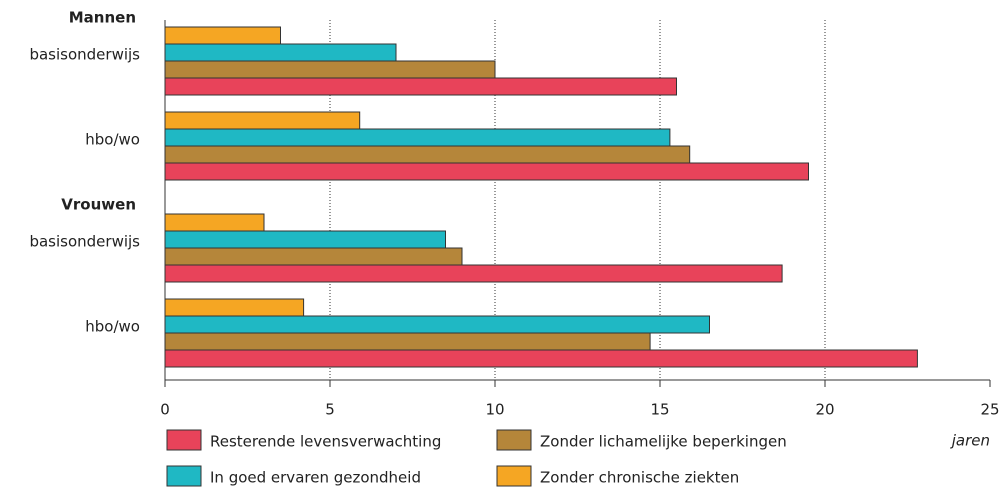 The width and height of the screenshot is (1002, 489). What do you see at coordinates (639, 478) in the screenshot?
I see `legend-label: Zonder chronische ziekten` at bounding box center [639, 478].